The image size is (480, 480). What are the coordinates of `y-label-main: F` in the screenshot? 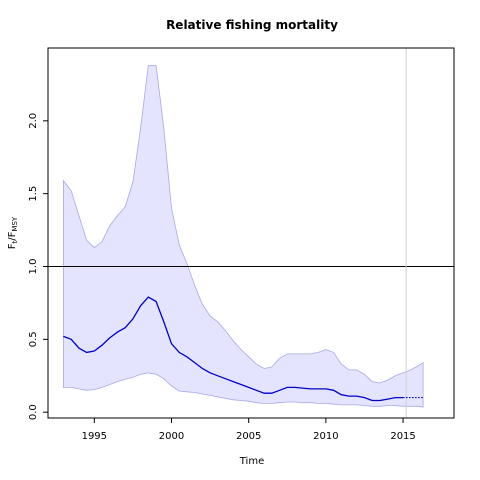 It's located at (12, 246).